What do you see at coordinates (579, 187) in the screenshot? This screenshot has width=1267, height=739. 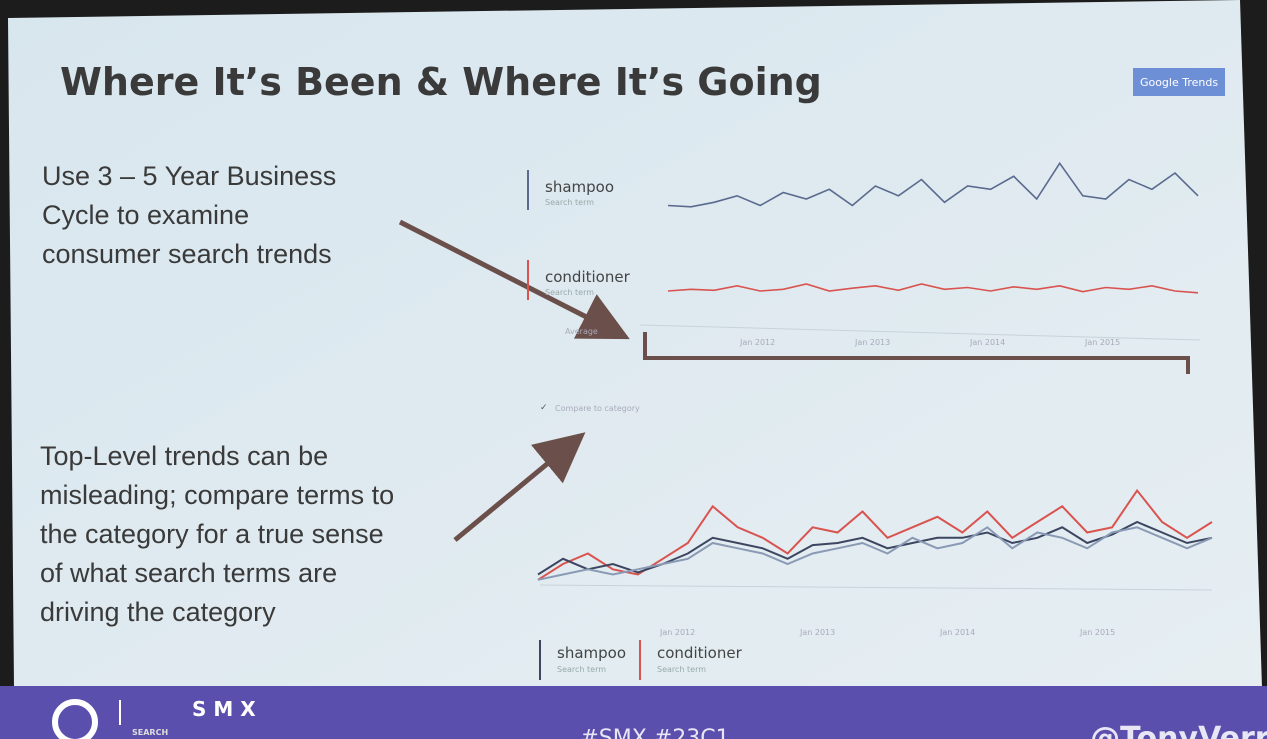 I see `term-name: shampoo` at bounding box center [579, 187].